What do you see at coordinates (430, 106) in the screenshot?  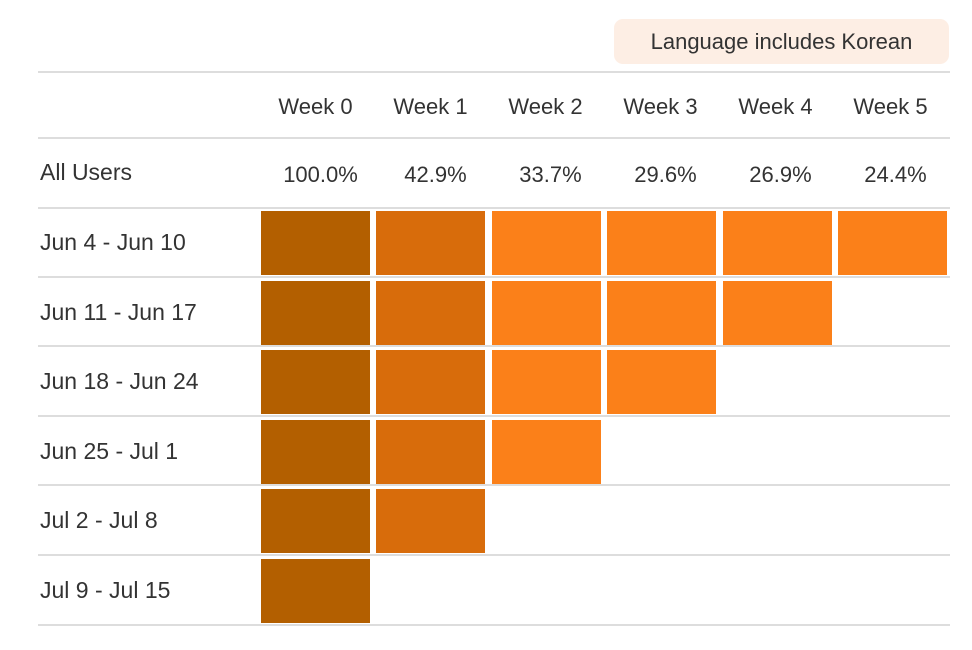 I see `week-header-1: Week 1` at bounding box center [430, 106].